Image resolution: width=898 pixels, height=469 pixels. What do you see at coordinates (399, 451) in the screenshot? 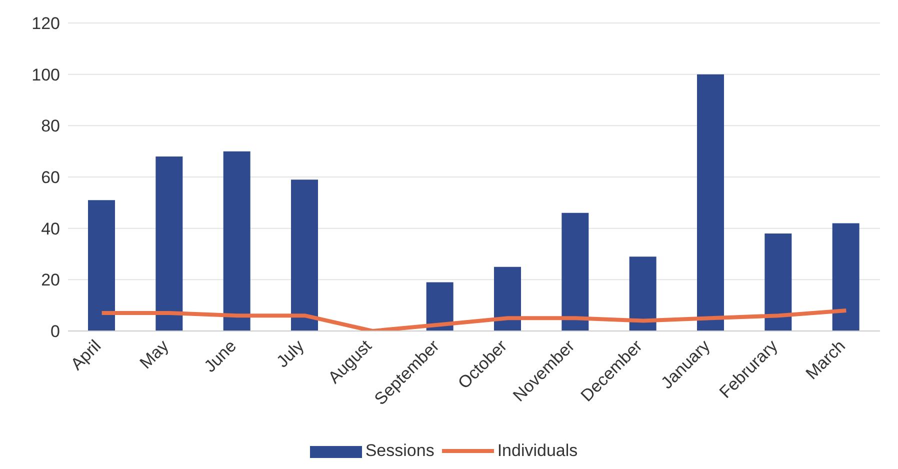
I see `legend-label: Sessions` at bounding box center [399, 451].